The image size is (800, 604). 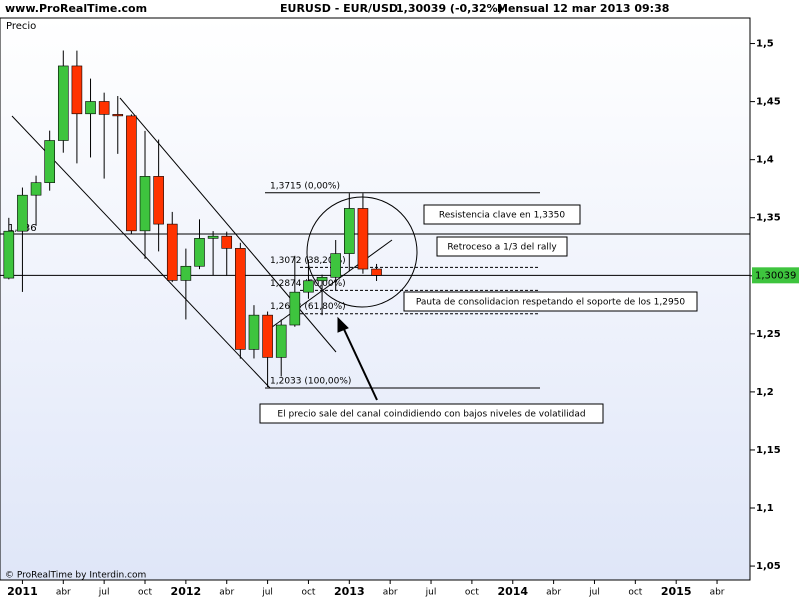 What do you see at coordinates (768, 218) in the screenshot?
I see `y-tick-label: 1,35` at bounding box center [768, 218].